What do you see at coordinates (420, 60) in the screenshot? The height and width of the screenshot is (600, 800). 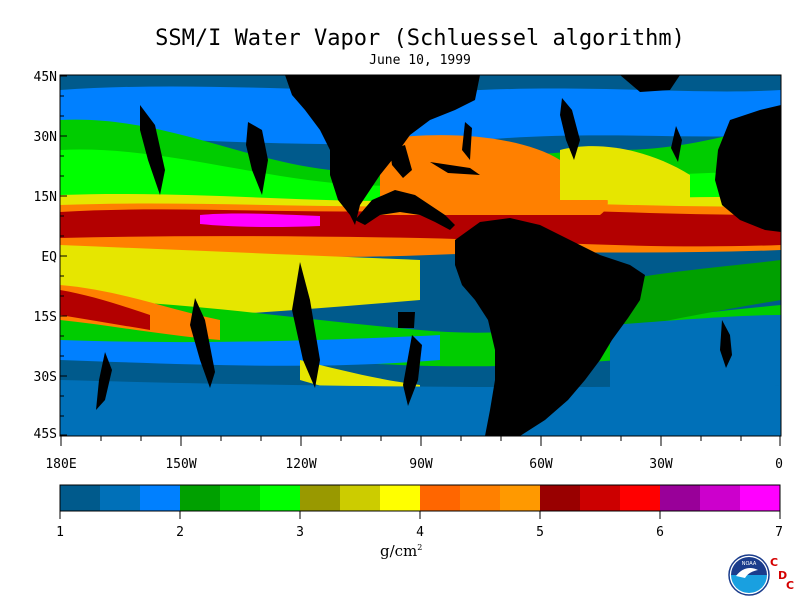 I see `map-date: June 10, 1999` at bounding box center [420, 60].